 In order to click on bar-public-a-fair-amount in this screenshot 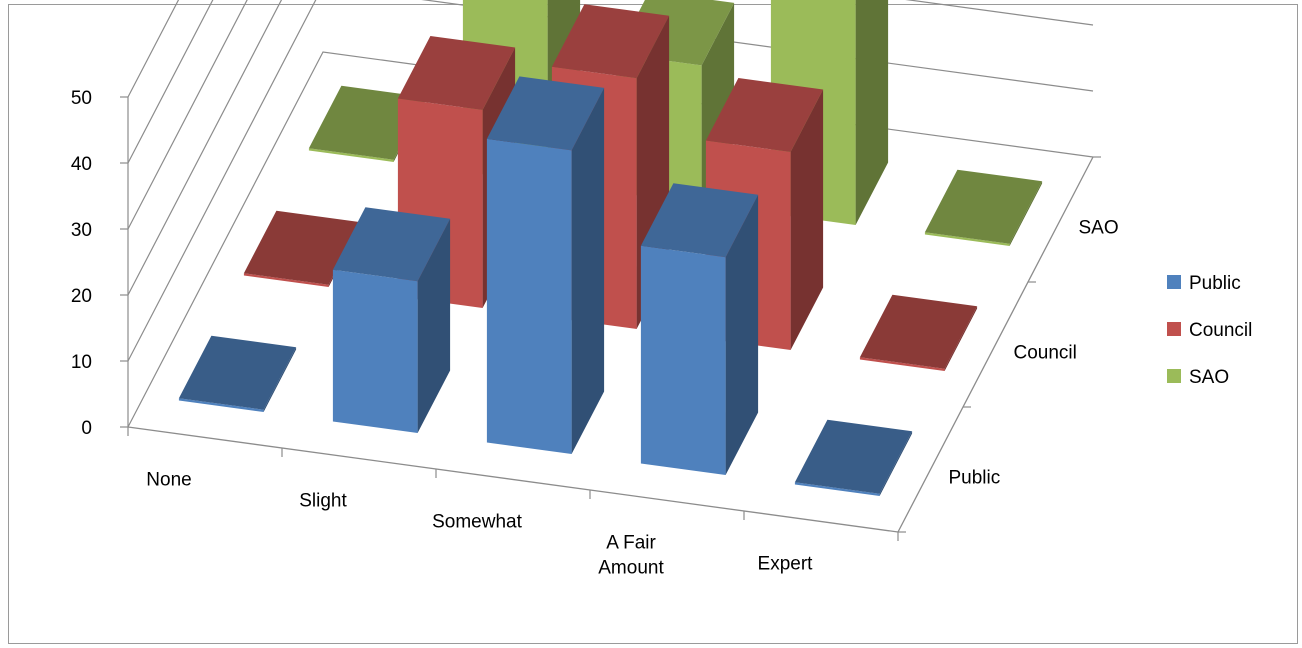, I will do `click(699, 329)`.